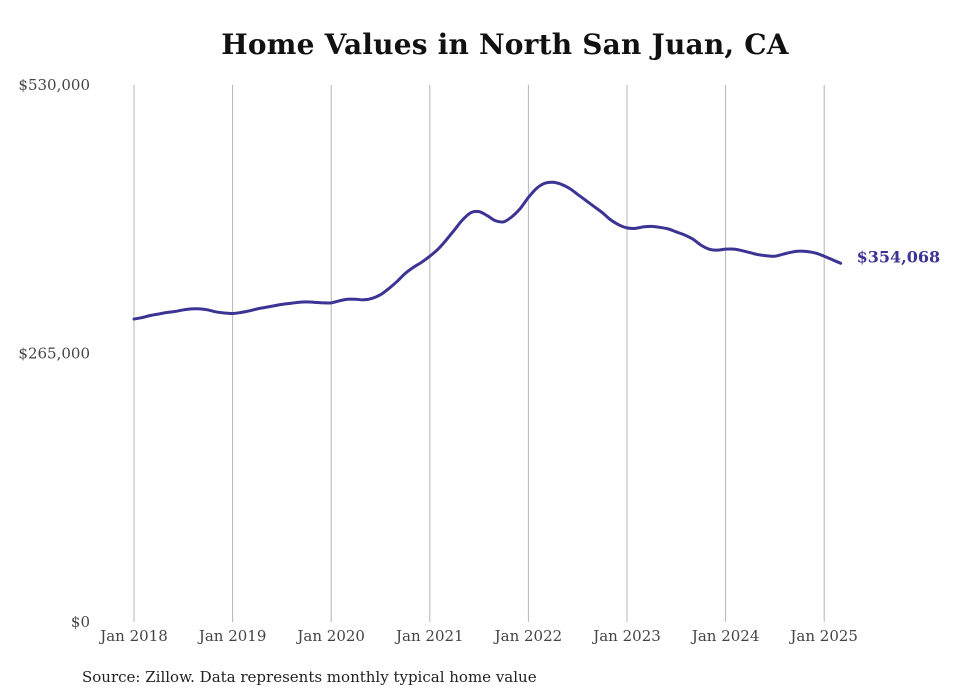 The width and height of the screenshot is (980, 699). I want to click on series-line, so click(487, 250).